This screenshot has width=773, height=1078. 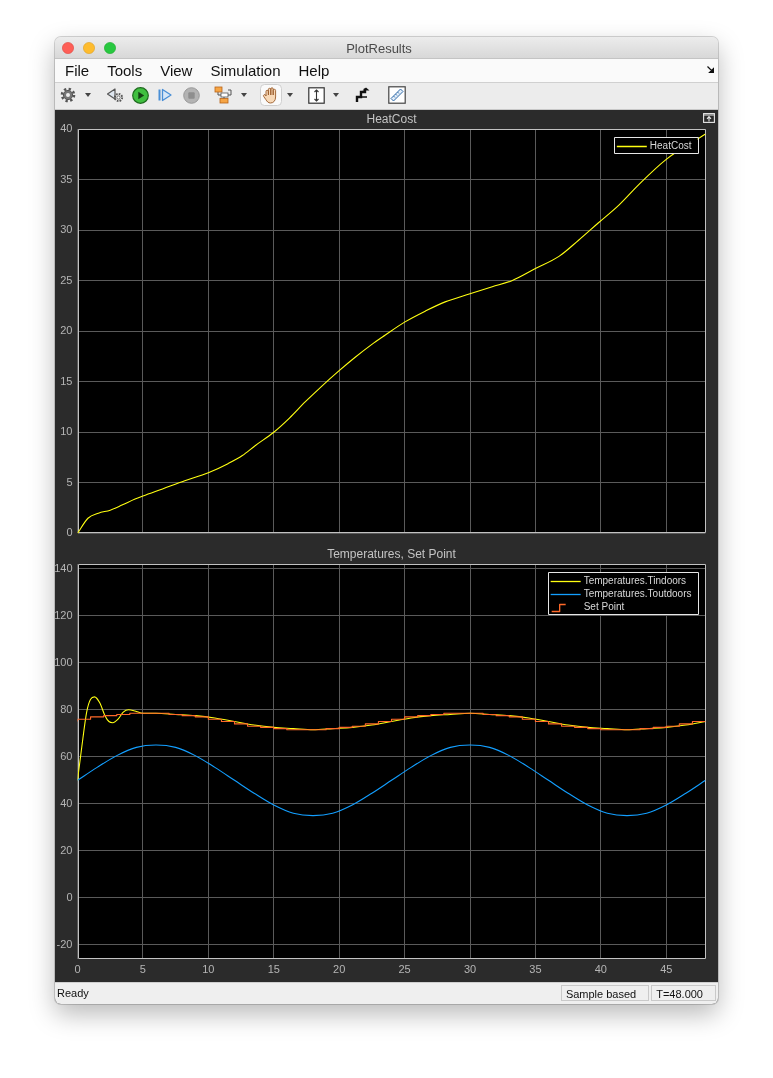 I want to click on y-tick-label: 80, so click(x=66, y=708).